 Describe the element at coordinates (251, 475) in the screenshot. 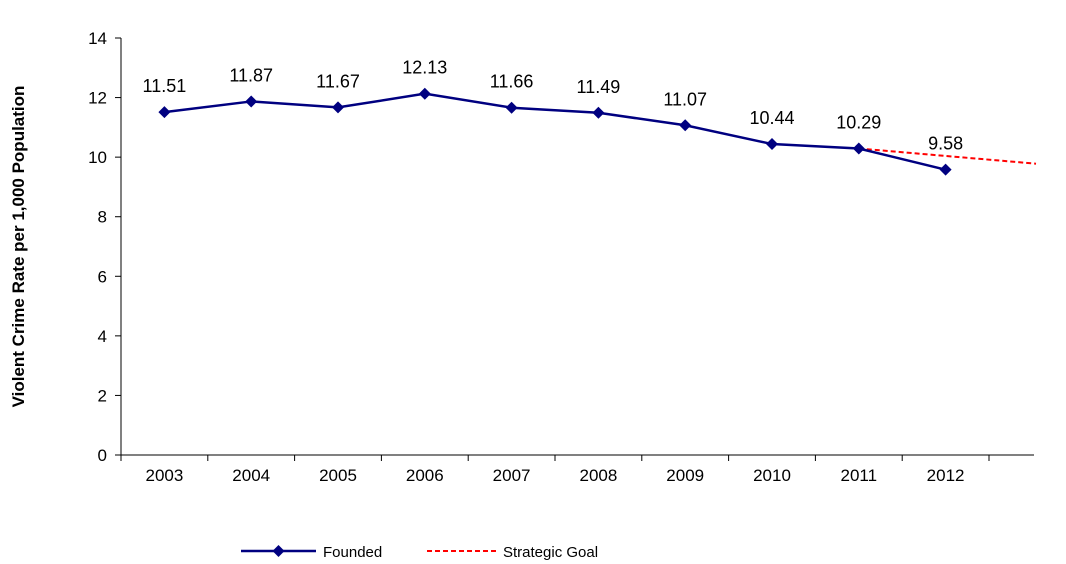

I see `x-tick-label: 2004` at that location.